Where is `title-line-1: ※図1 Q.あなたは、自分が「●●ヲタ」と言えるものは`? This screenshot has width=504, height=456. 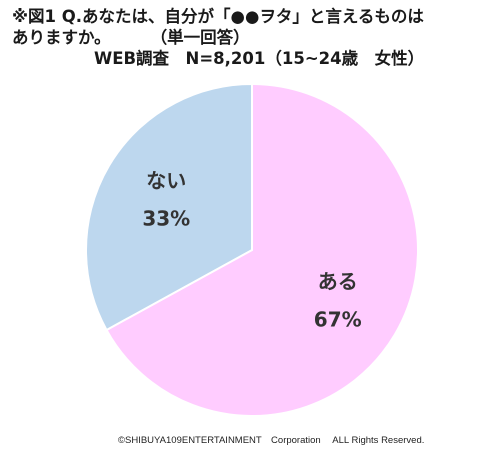
title-line-1: ※図1 Q.あなたは、自分が「●●ヲタ」と言えるものは is located at coordinates (218, 16).